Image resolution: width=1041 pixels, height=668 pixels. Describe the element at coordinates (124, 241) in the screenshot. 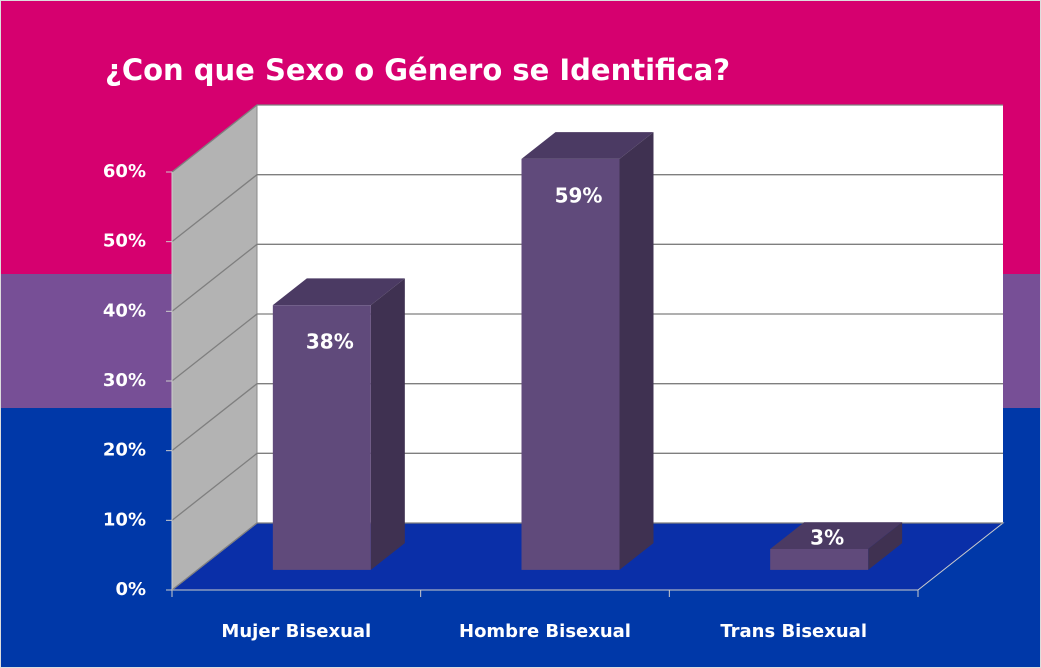

I see `y-tick-label: 50%` at that location.